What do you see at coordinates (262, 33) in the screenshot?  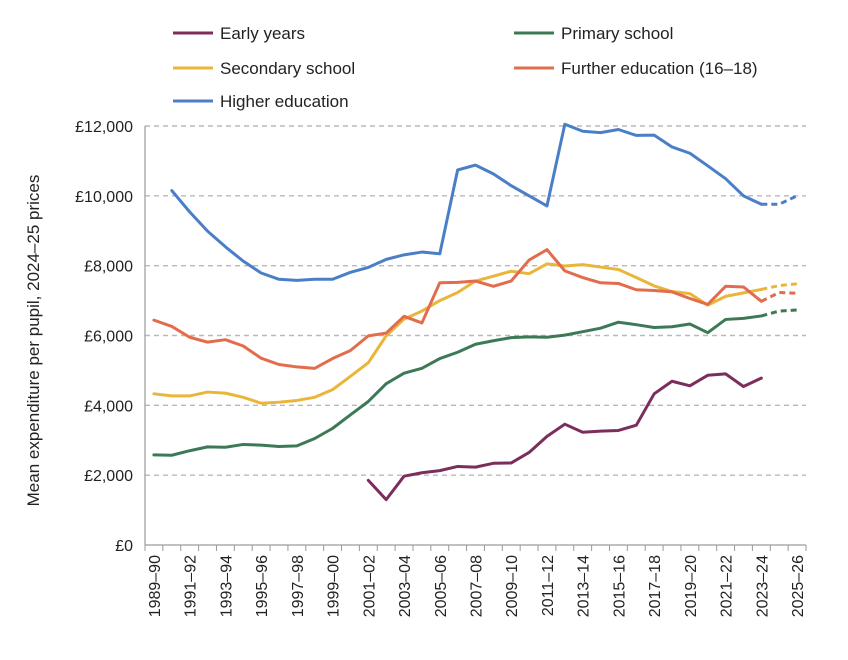 I see `legend-label-early-years: Early years` at bounding box center [262, 33].